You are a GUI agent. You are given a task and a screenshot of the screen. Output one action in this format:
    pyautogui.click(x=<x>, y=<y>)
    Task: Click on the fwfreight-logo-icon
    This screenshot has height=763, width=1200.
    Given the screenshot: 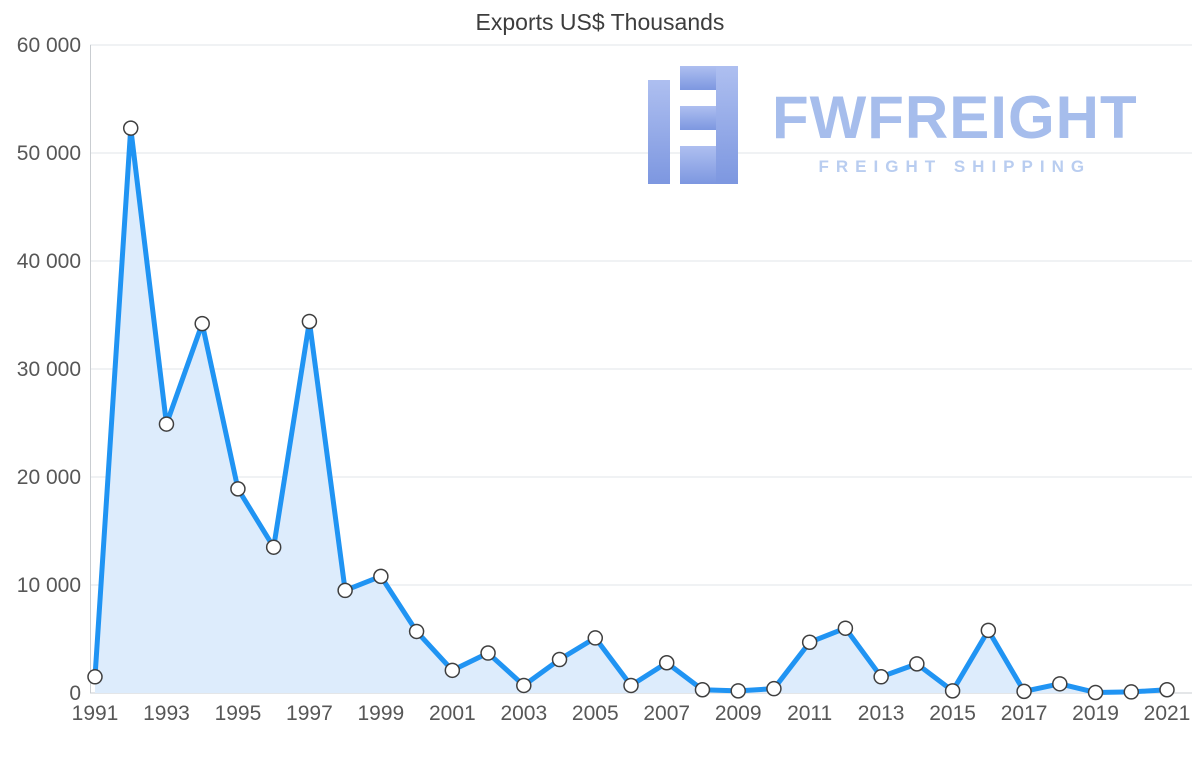 What is the action you would take?
    pyautogui.click(x=693, y=125)
    